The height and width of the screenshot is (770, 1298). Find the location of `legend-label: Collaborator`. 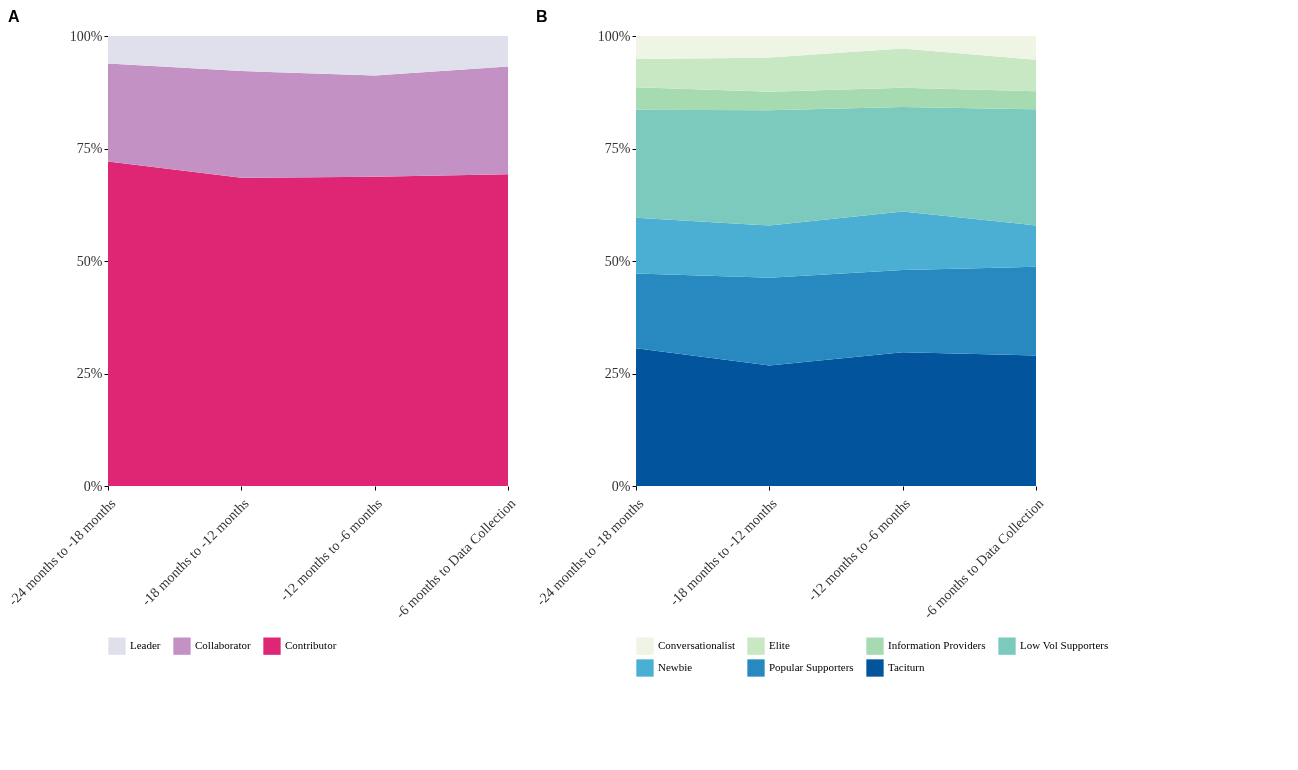

legend-label: Collaborator is located at coordinates (223, 645).